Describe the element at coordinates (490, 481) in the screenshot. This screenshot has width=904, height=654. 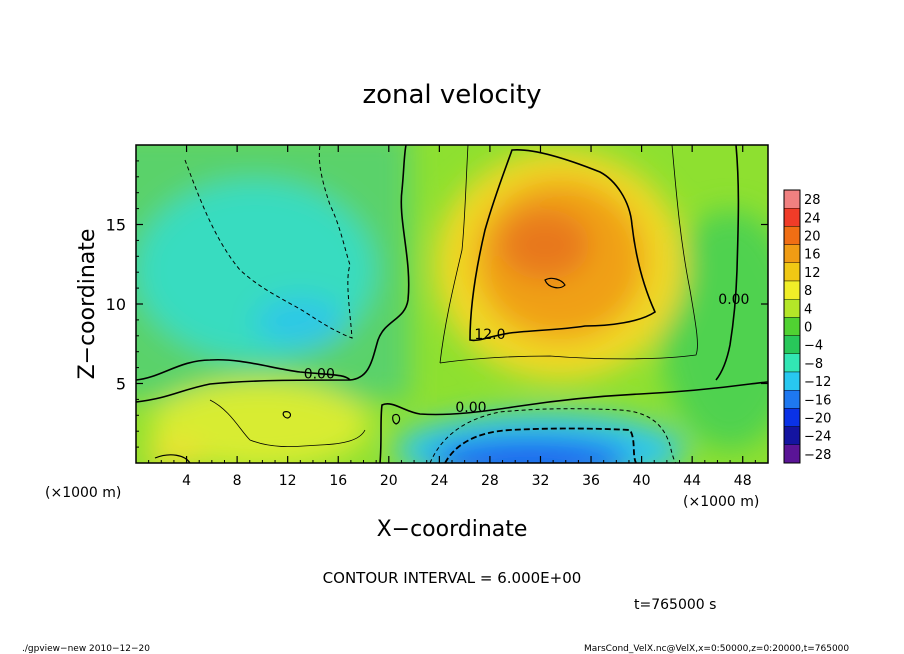
I see `x-tick-label: 28` at that location.